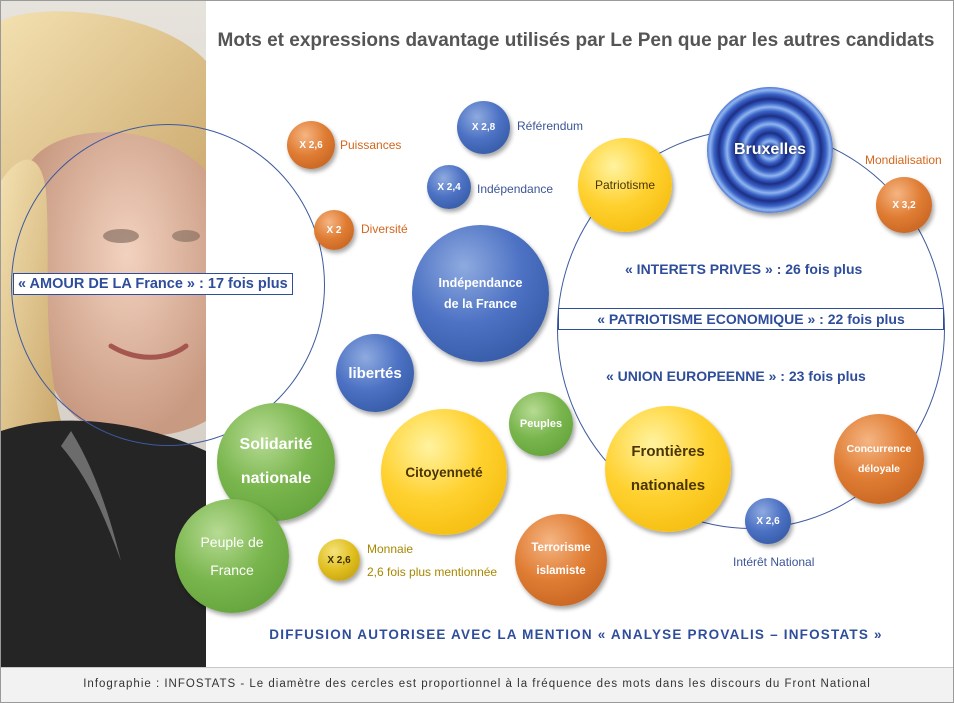 This screenshot has height=703, width=954. What do you see at coordinates (371, 145) in the screenshot?
I see `label-puissances: Puissances` at bounding box center [371, 145].